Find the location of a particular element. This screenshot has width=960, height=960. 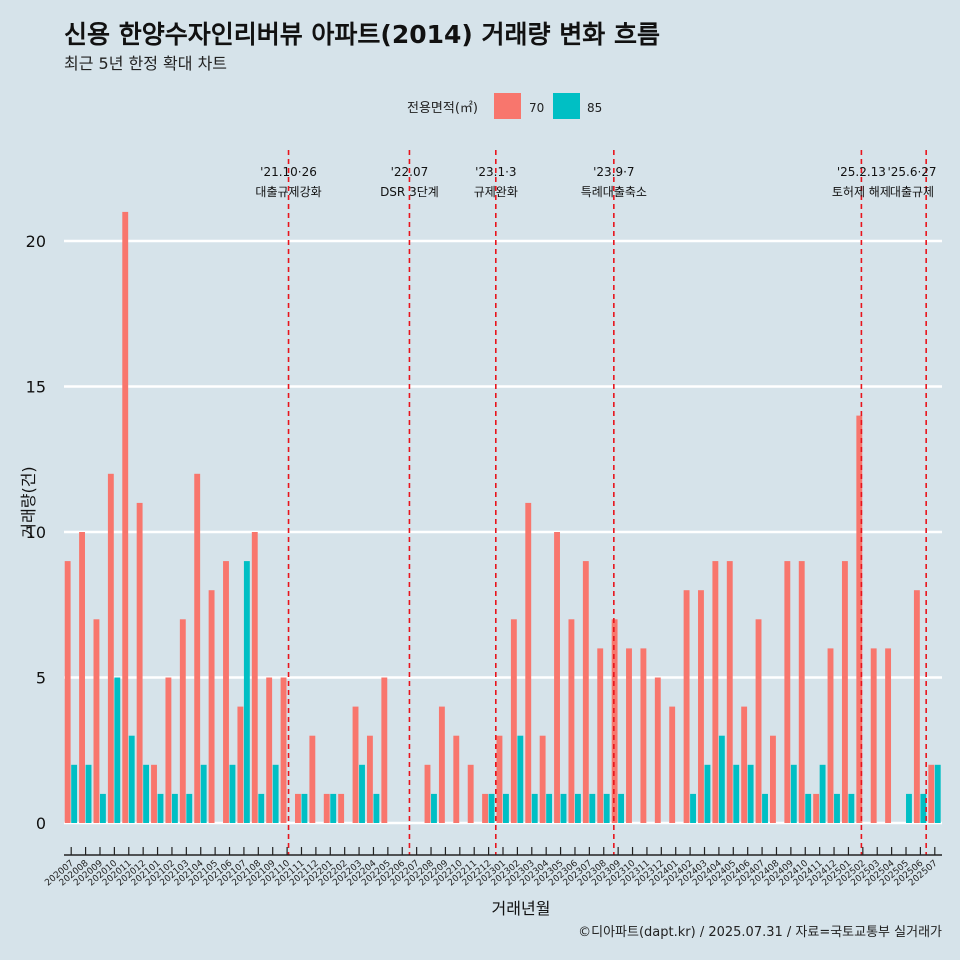

chart-subtitle: 최근 5년 한정 확대 차트 is located at coordinates (145, 63).